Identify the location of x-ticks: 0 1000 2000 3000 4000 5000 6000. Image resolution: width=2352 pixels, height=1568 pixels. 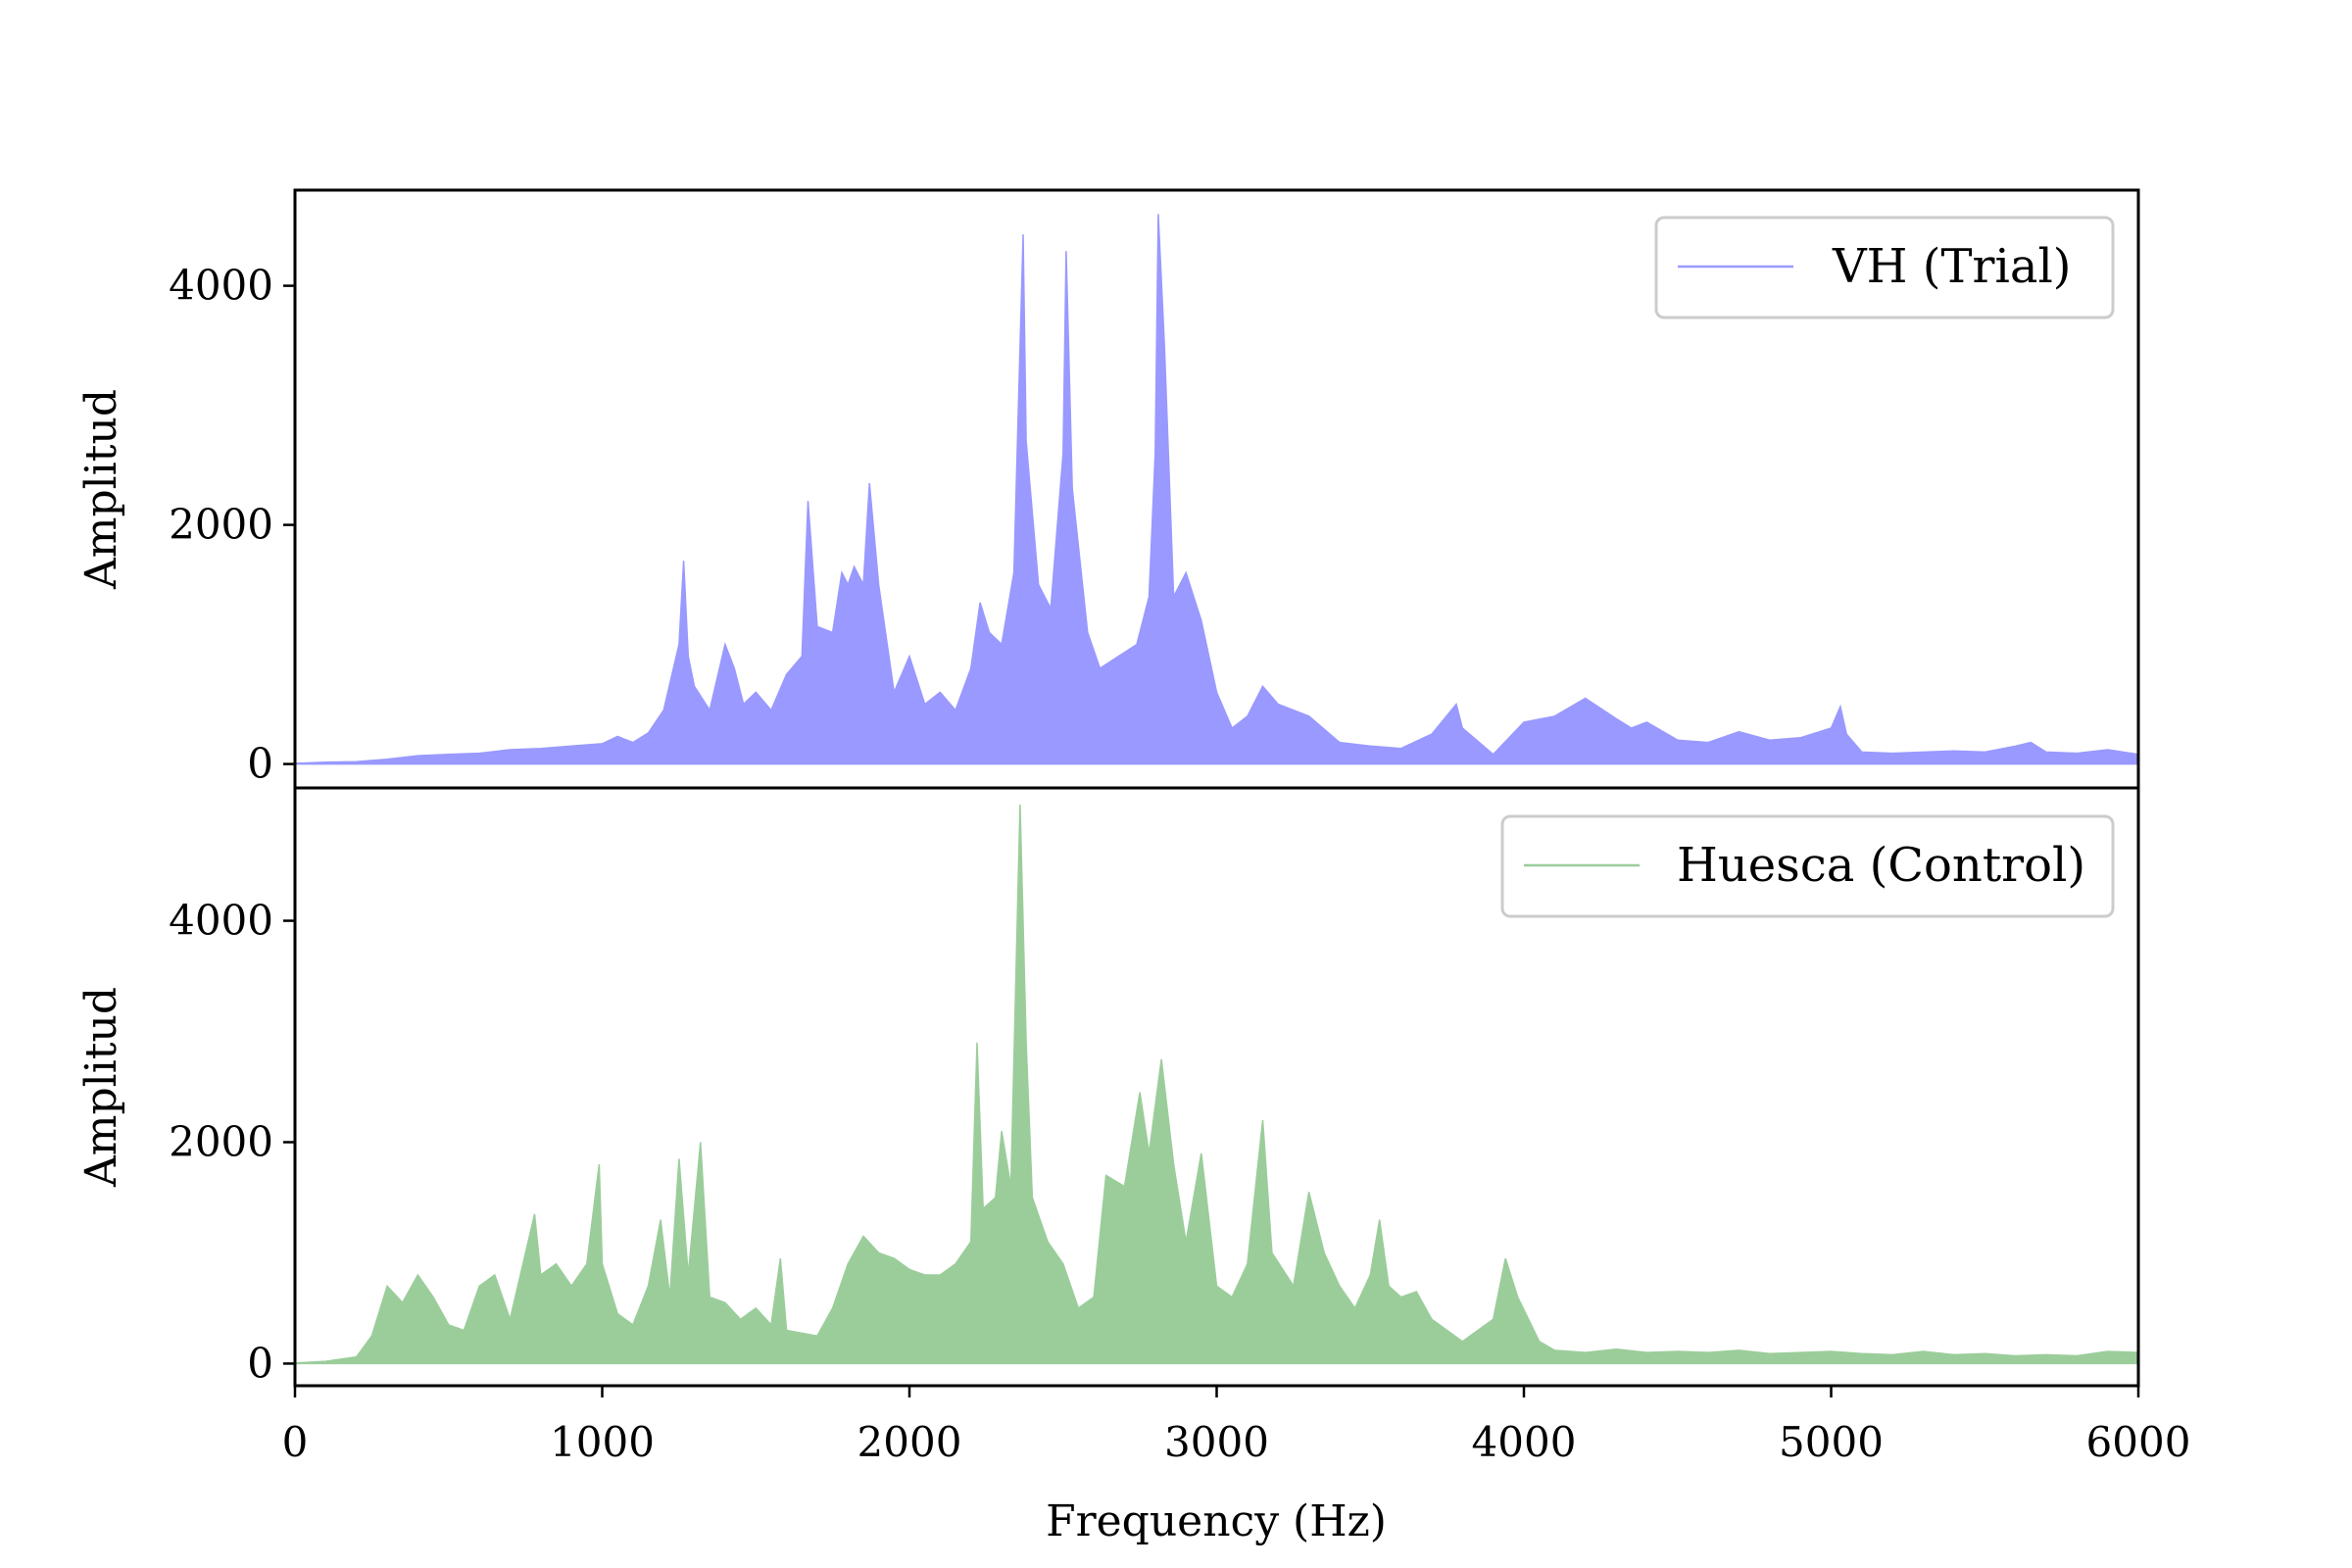
(1236, 1426).